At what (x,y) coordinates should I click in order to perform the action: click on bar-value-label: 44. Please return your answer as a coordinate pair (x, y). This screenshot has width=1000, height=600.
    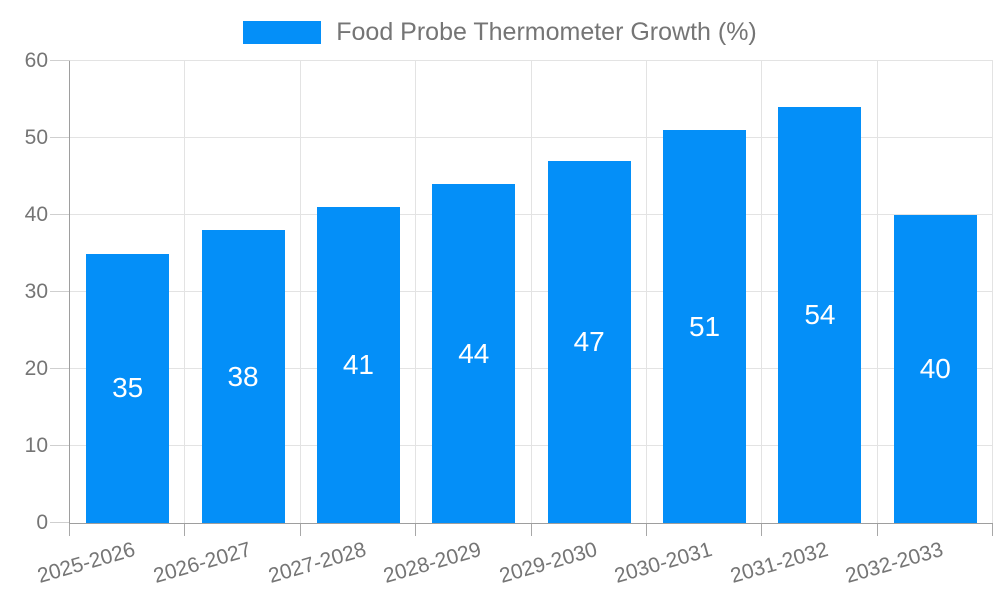
    Looking at the image, I should click on (474, 353).